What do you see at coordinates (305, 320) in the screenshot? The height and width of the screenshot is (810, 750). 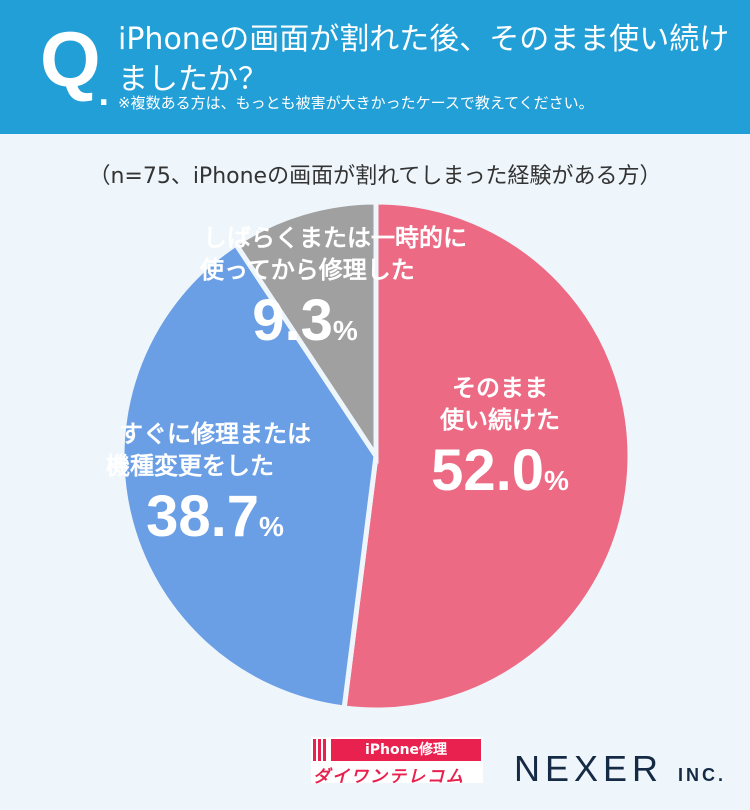 I see `value-label: 9.3%` at bounding box center [305, 320].